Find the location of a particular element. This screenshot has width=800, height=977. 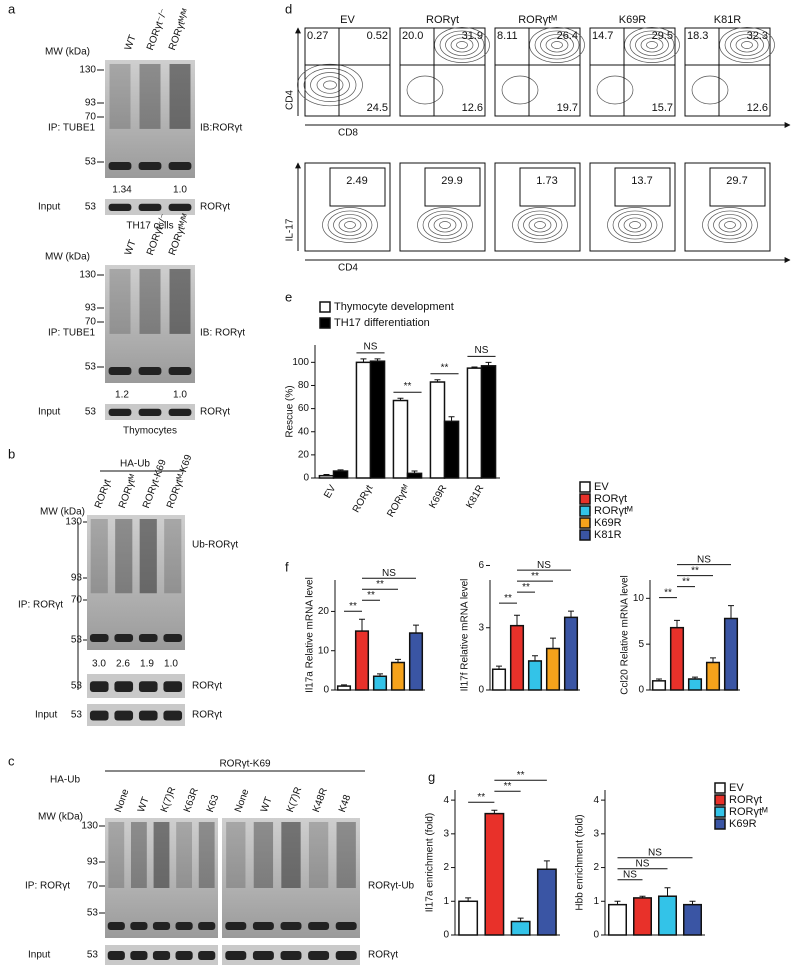

flow-plot is located at coordinates (727, 207).